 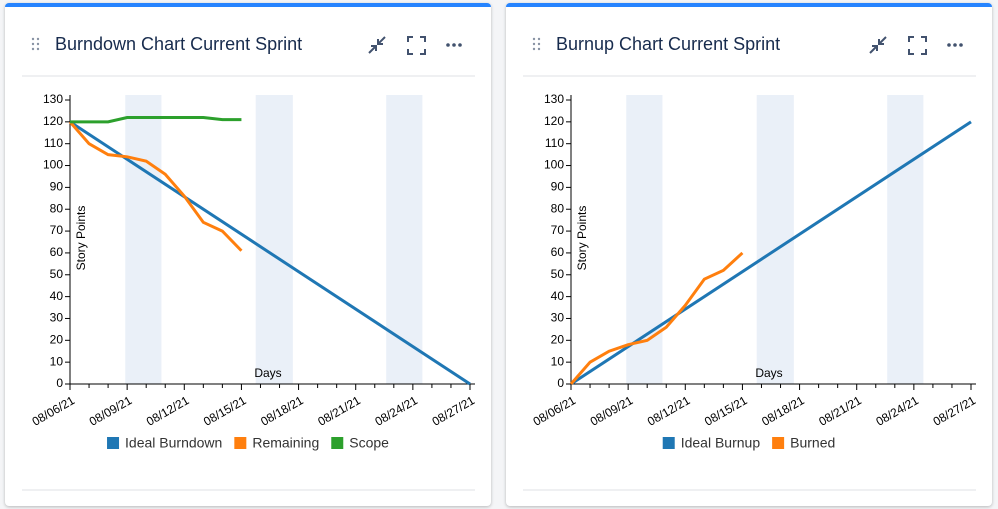 What do you see at coordinates (173, 443) in the screenshot?
I see `legend-label: Ideal Burndown` at bounding box center [173, 443].